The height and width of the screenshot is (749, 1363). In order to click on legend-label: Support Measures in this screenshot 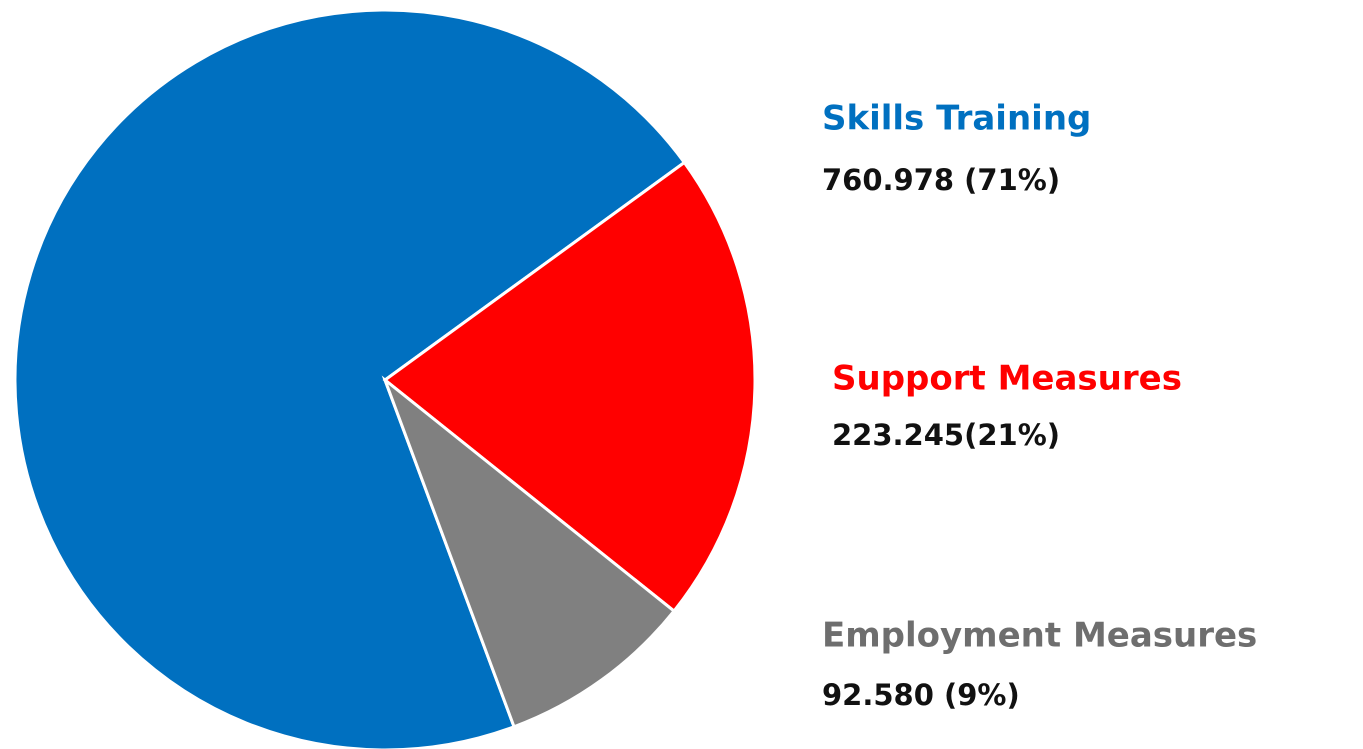, I will do `click(1007, 379)`.